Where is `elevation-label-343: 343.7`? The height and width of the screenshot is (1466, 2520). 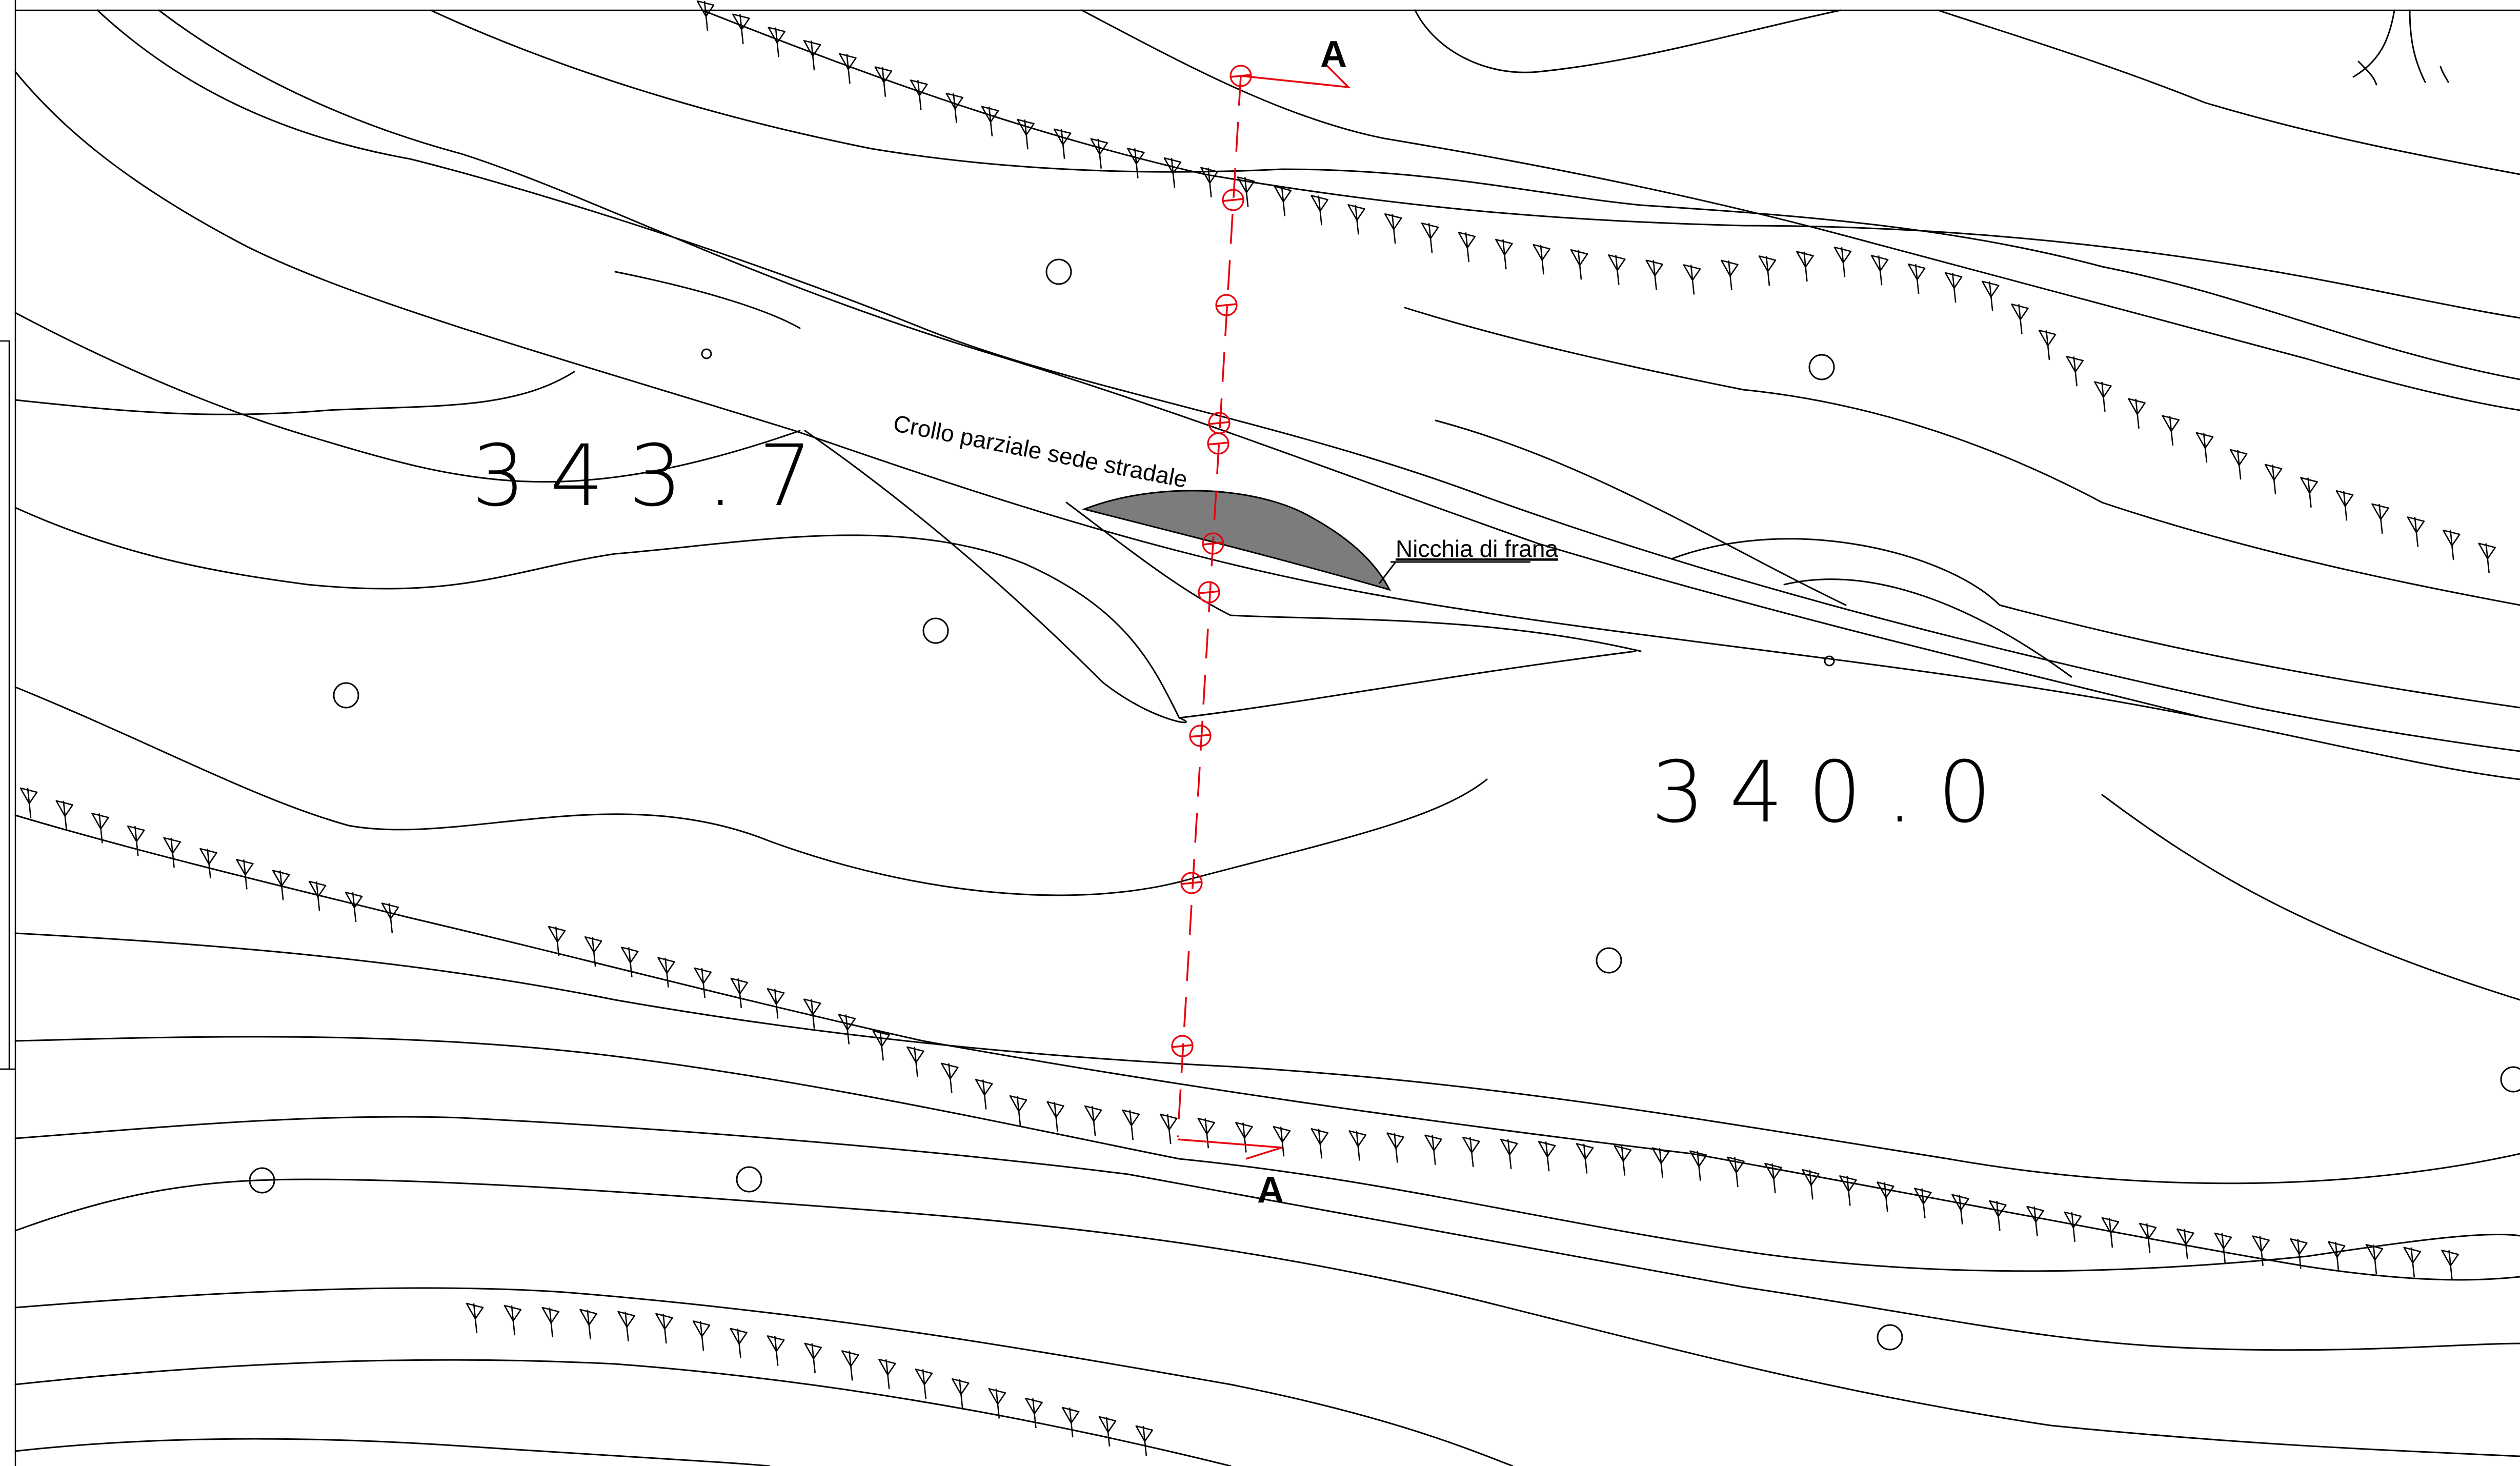 elevation-label-343: 343.7 is located at coordinates (654, 476).